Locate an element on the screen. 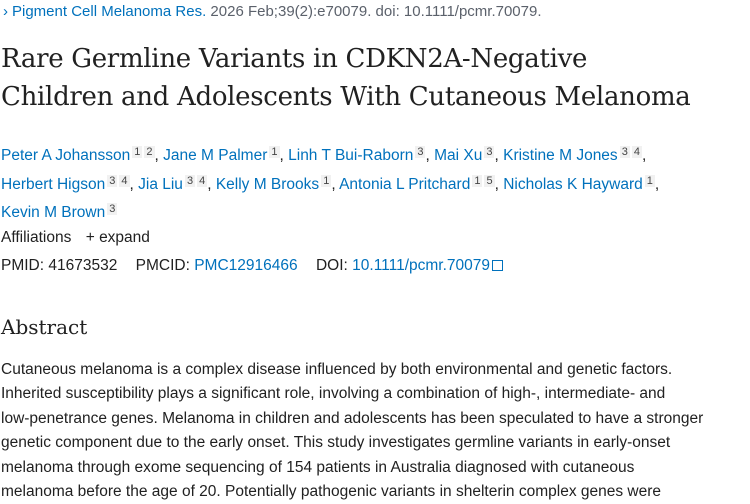  author-link: Jia Liu is located at coordinates (160, 184).